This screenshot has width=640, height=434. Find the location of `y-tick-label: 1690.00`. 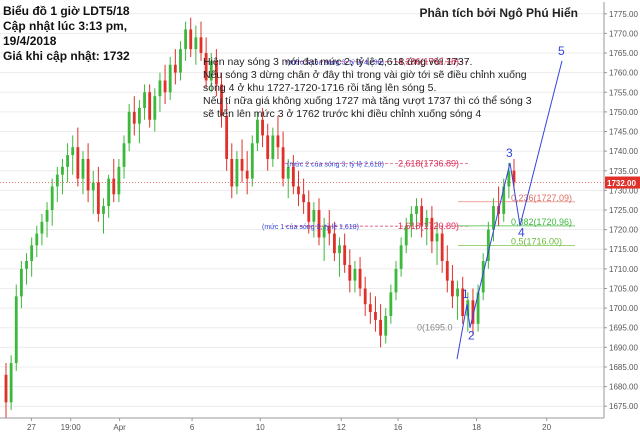

y-tick-label: 1690.00 is located at coordinates (623, 347).